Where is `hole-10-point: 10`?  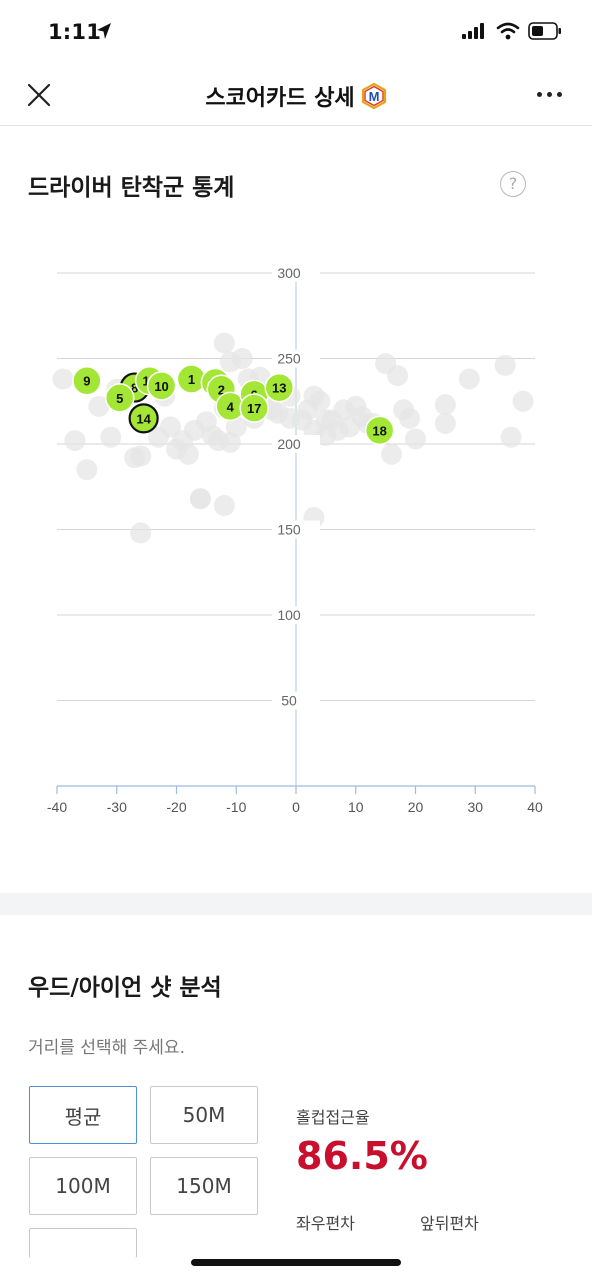
hole-10-point: 10 is located at coordinates (161, 386).